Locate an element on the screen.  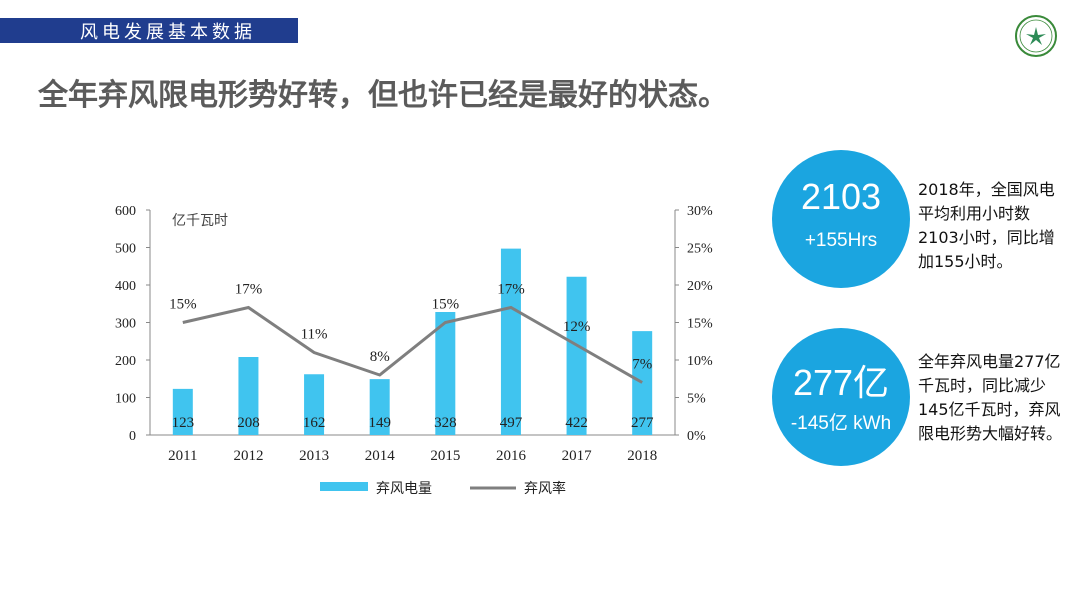
legend-label-bar: 弃风电量 is located at coordinates (404, 489).